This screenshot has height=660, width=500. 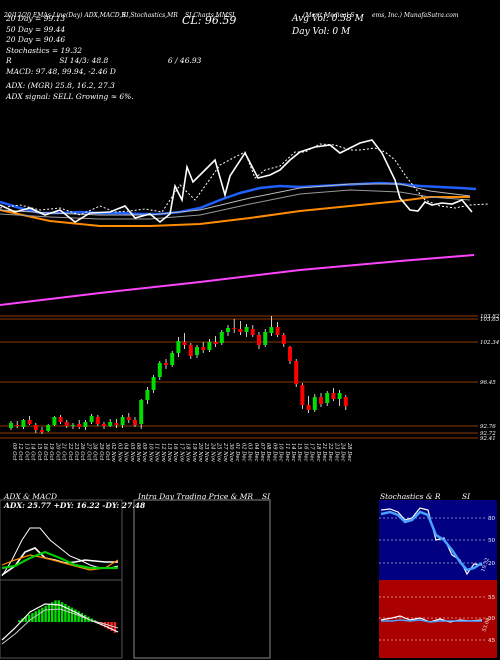 What do you see at coordinates (431, 541) in the screenshot?
I see `stoch-d-line` at bounding box center [431, 541].